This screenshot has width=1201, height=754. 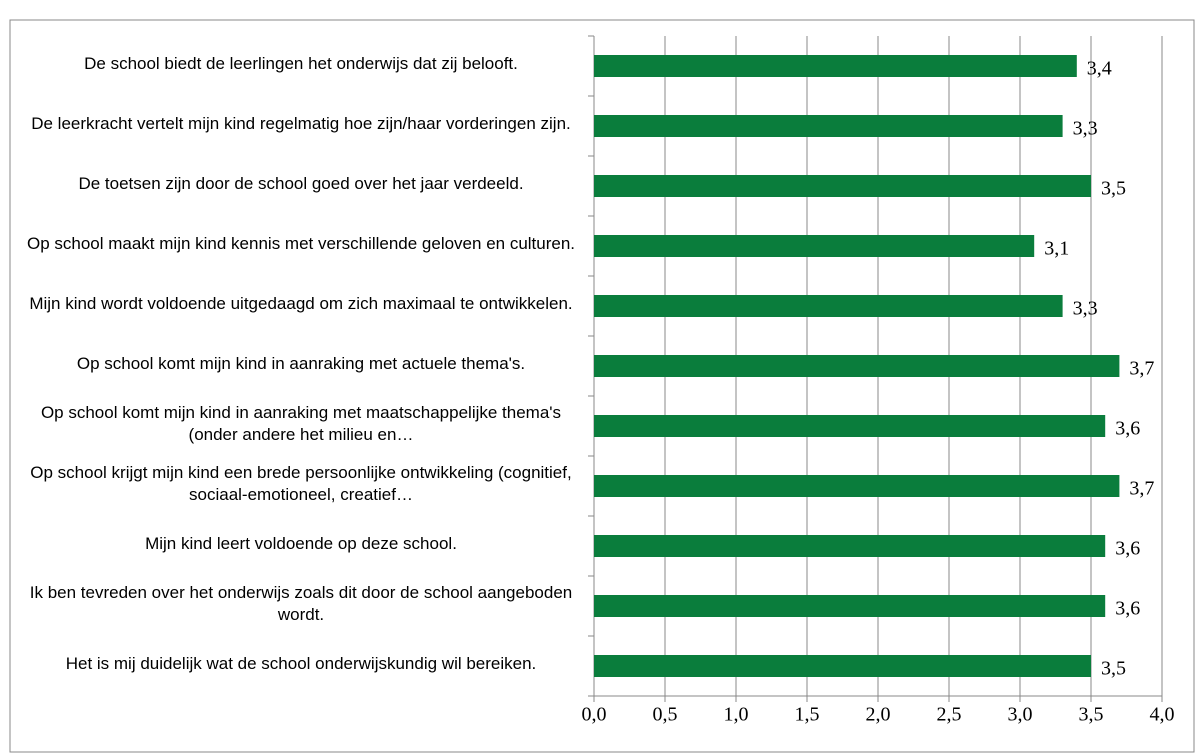 What do you see at coordinates (594, 715) in the screenshot?
I see `x-tick-label: 0,0` at bounding box center [594, 715].